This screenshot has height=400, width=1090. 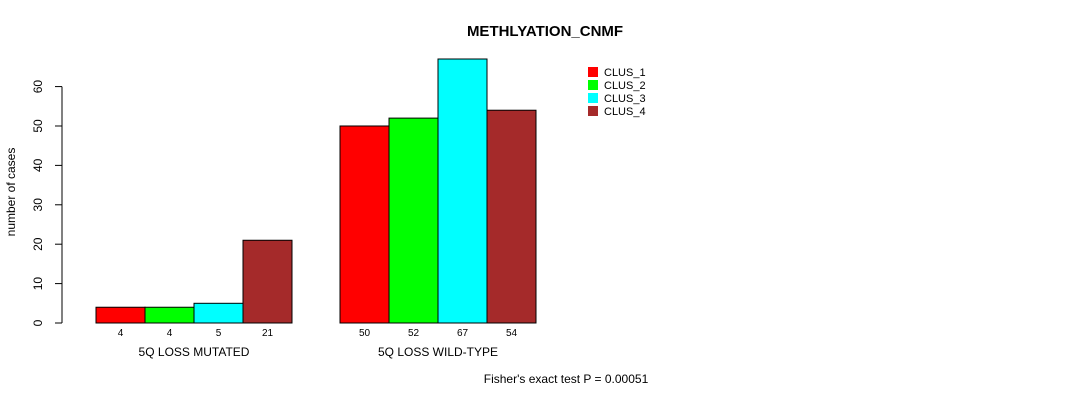 What do you see at coordinates (11, 192) in the screenshot?
I see `y-axis-label: number of cases` at bounding box center [11, 192].